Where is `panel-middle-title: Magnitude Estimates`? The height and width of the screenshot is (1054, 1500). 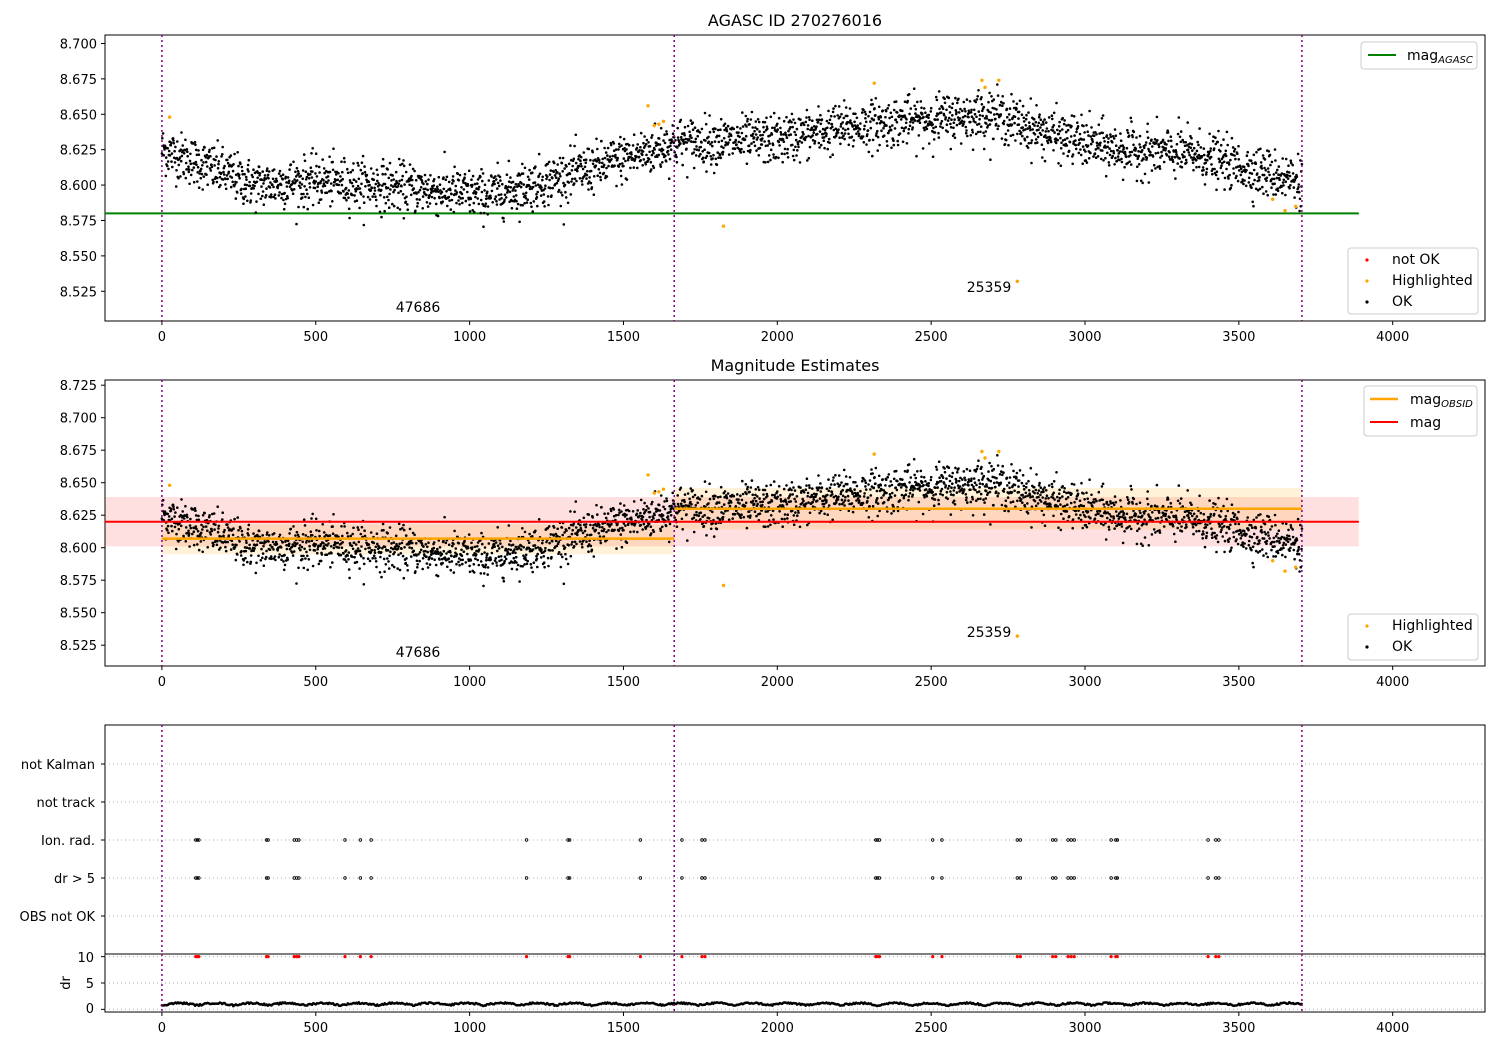 panel-middle-title: Magnitude Estimates is located at coordinates (795, 365).